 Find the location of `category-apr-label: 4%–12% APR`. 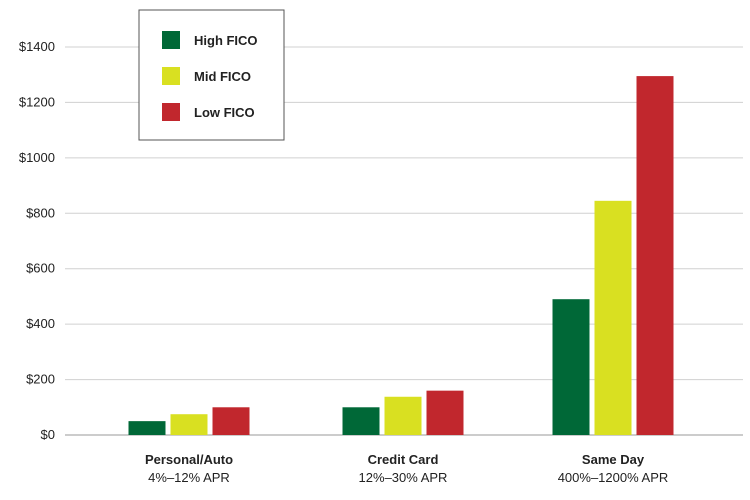

category-apr-label: 4%–12% APR is located at coordinates (189, 477).